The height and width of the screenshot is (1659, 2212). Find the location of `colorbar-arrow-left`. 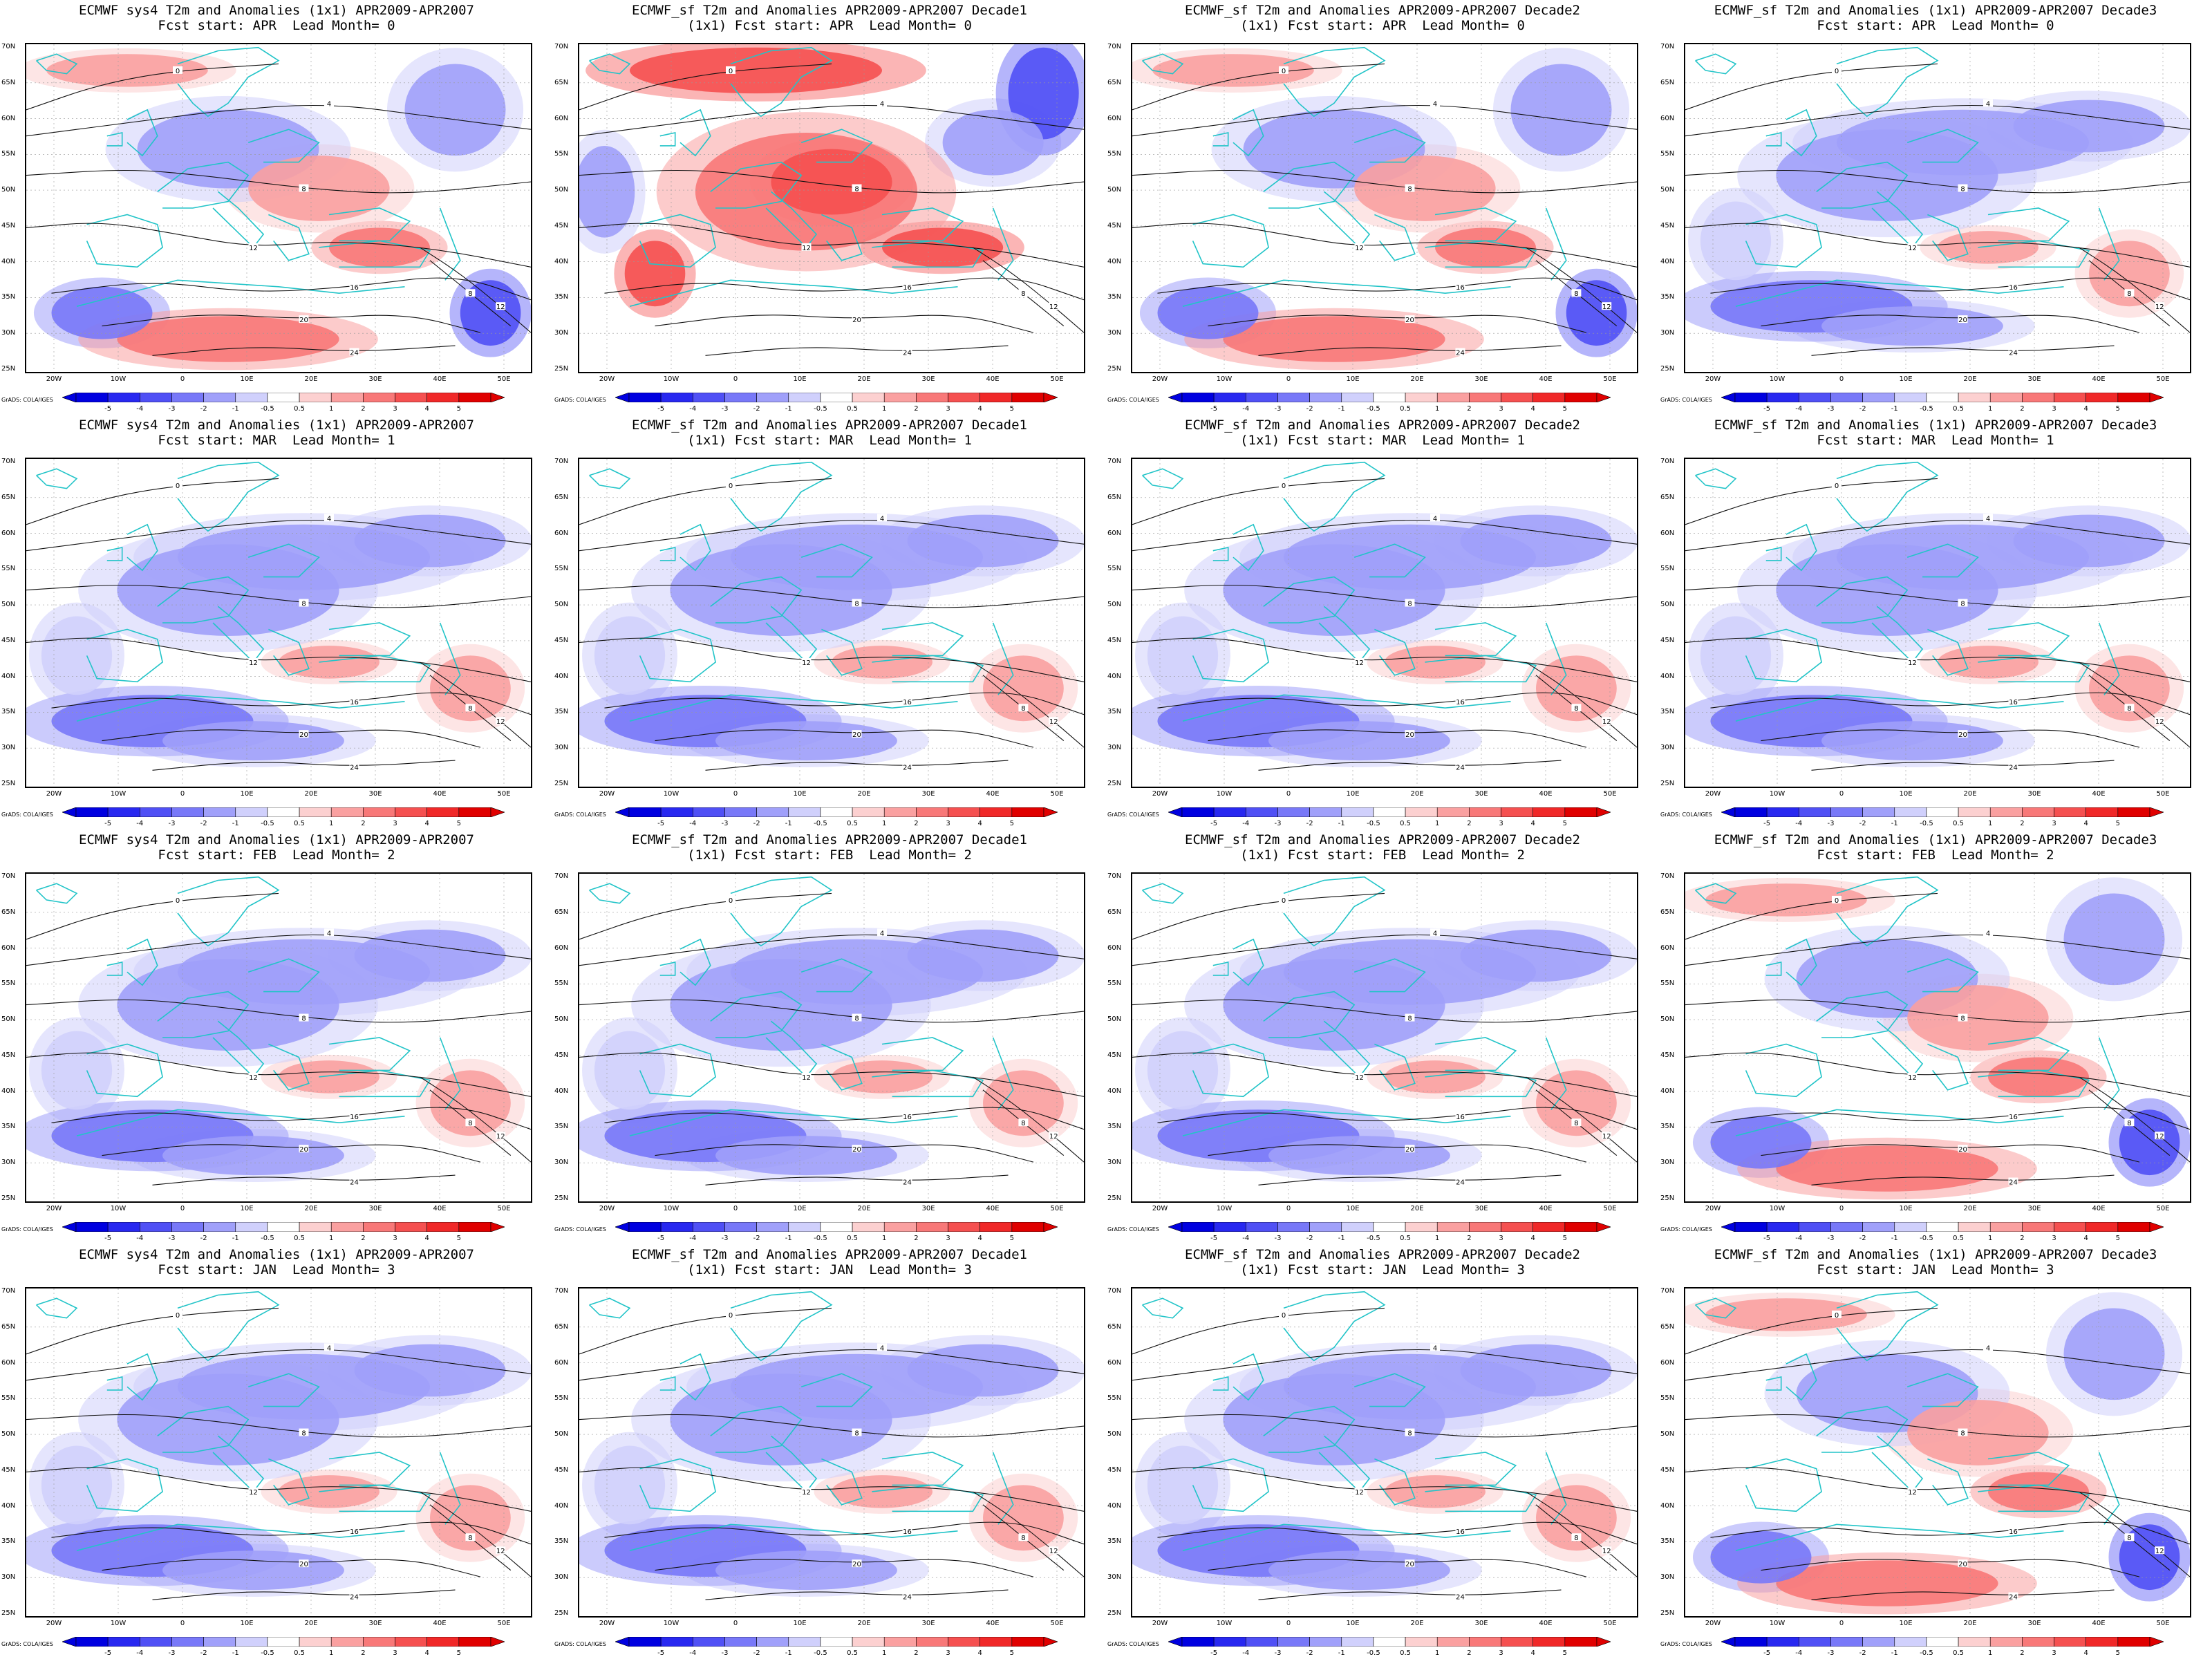

colorbar-arrow-left is located at coordinates (1728, 1642).